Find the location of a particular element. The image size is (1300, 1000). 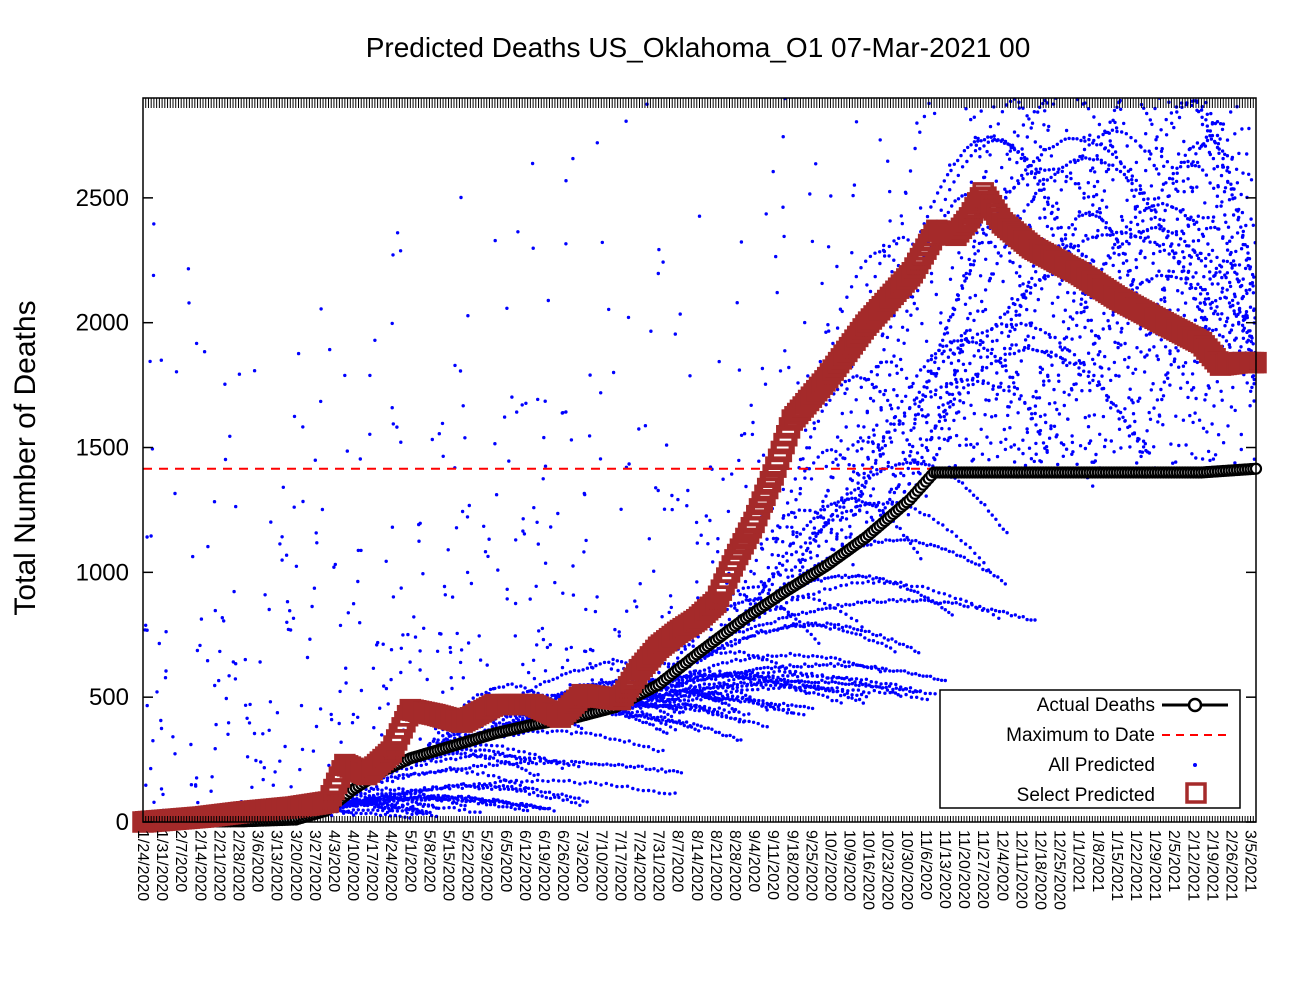

x-tick-label: 9/25/2020 is located at coordinates (810, 865).